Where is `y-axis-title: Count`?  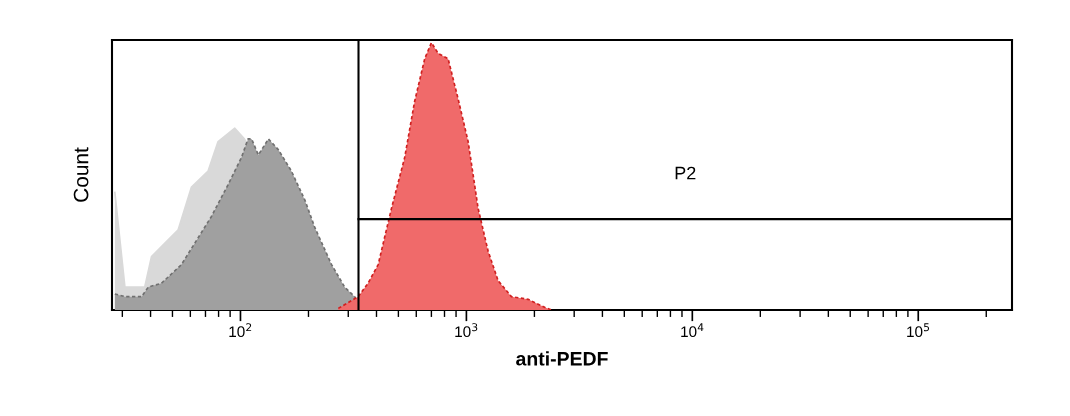 y-axis-title: Count is located at coordinates (81, 174).